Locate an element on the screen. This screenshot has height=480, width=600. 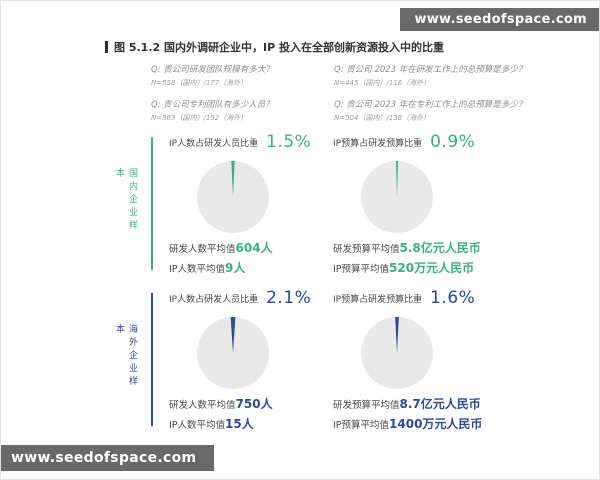
metric-header: IP预算占研发预算比重 0.9% is located at coordinates (415, 142).